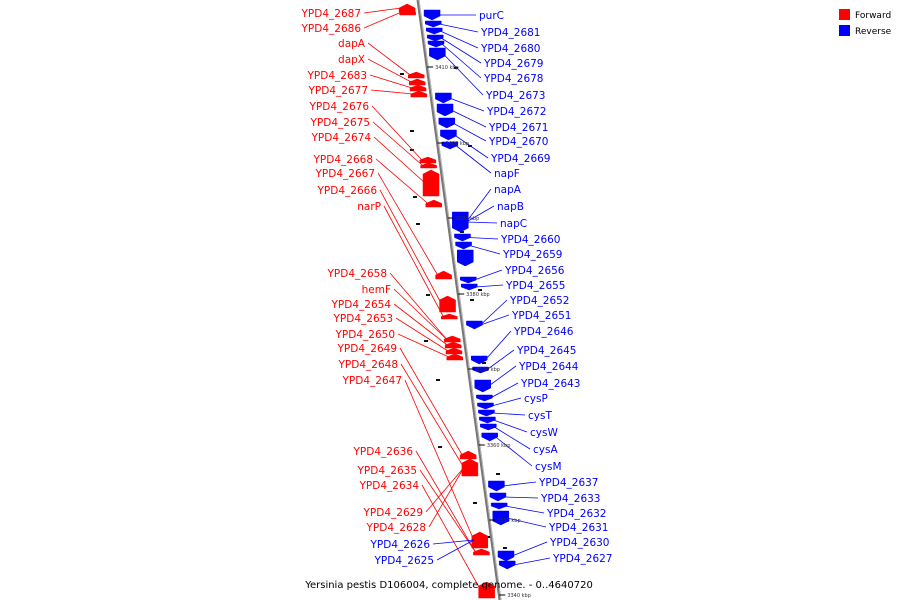 Image resolution: width=900 pixels, height=600 pixels. Describe the element at coordinates (515, 96) in the screenshot. I see `reverse-gene-label: YPD4_2673` at that location.